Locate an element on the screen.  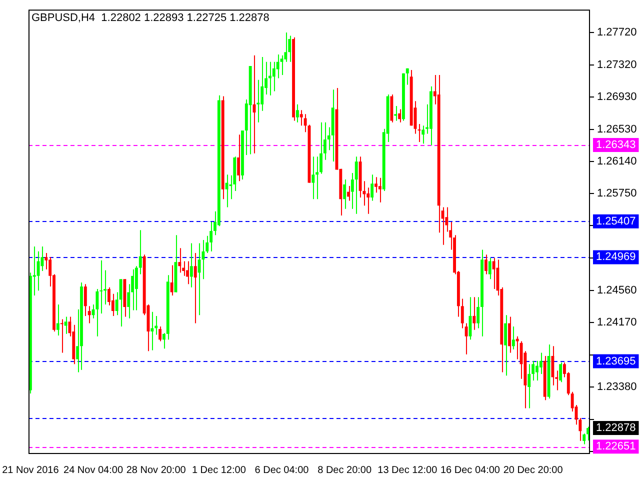
x-tick-label: 16 Dec 04:00 is located at coordinates (470, 470).